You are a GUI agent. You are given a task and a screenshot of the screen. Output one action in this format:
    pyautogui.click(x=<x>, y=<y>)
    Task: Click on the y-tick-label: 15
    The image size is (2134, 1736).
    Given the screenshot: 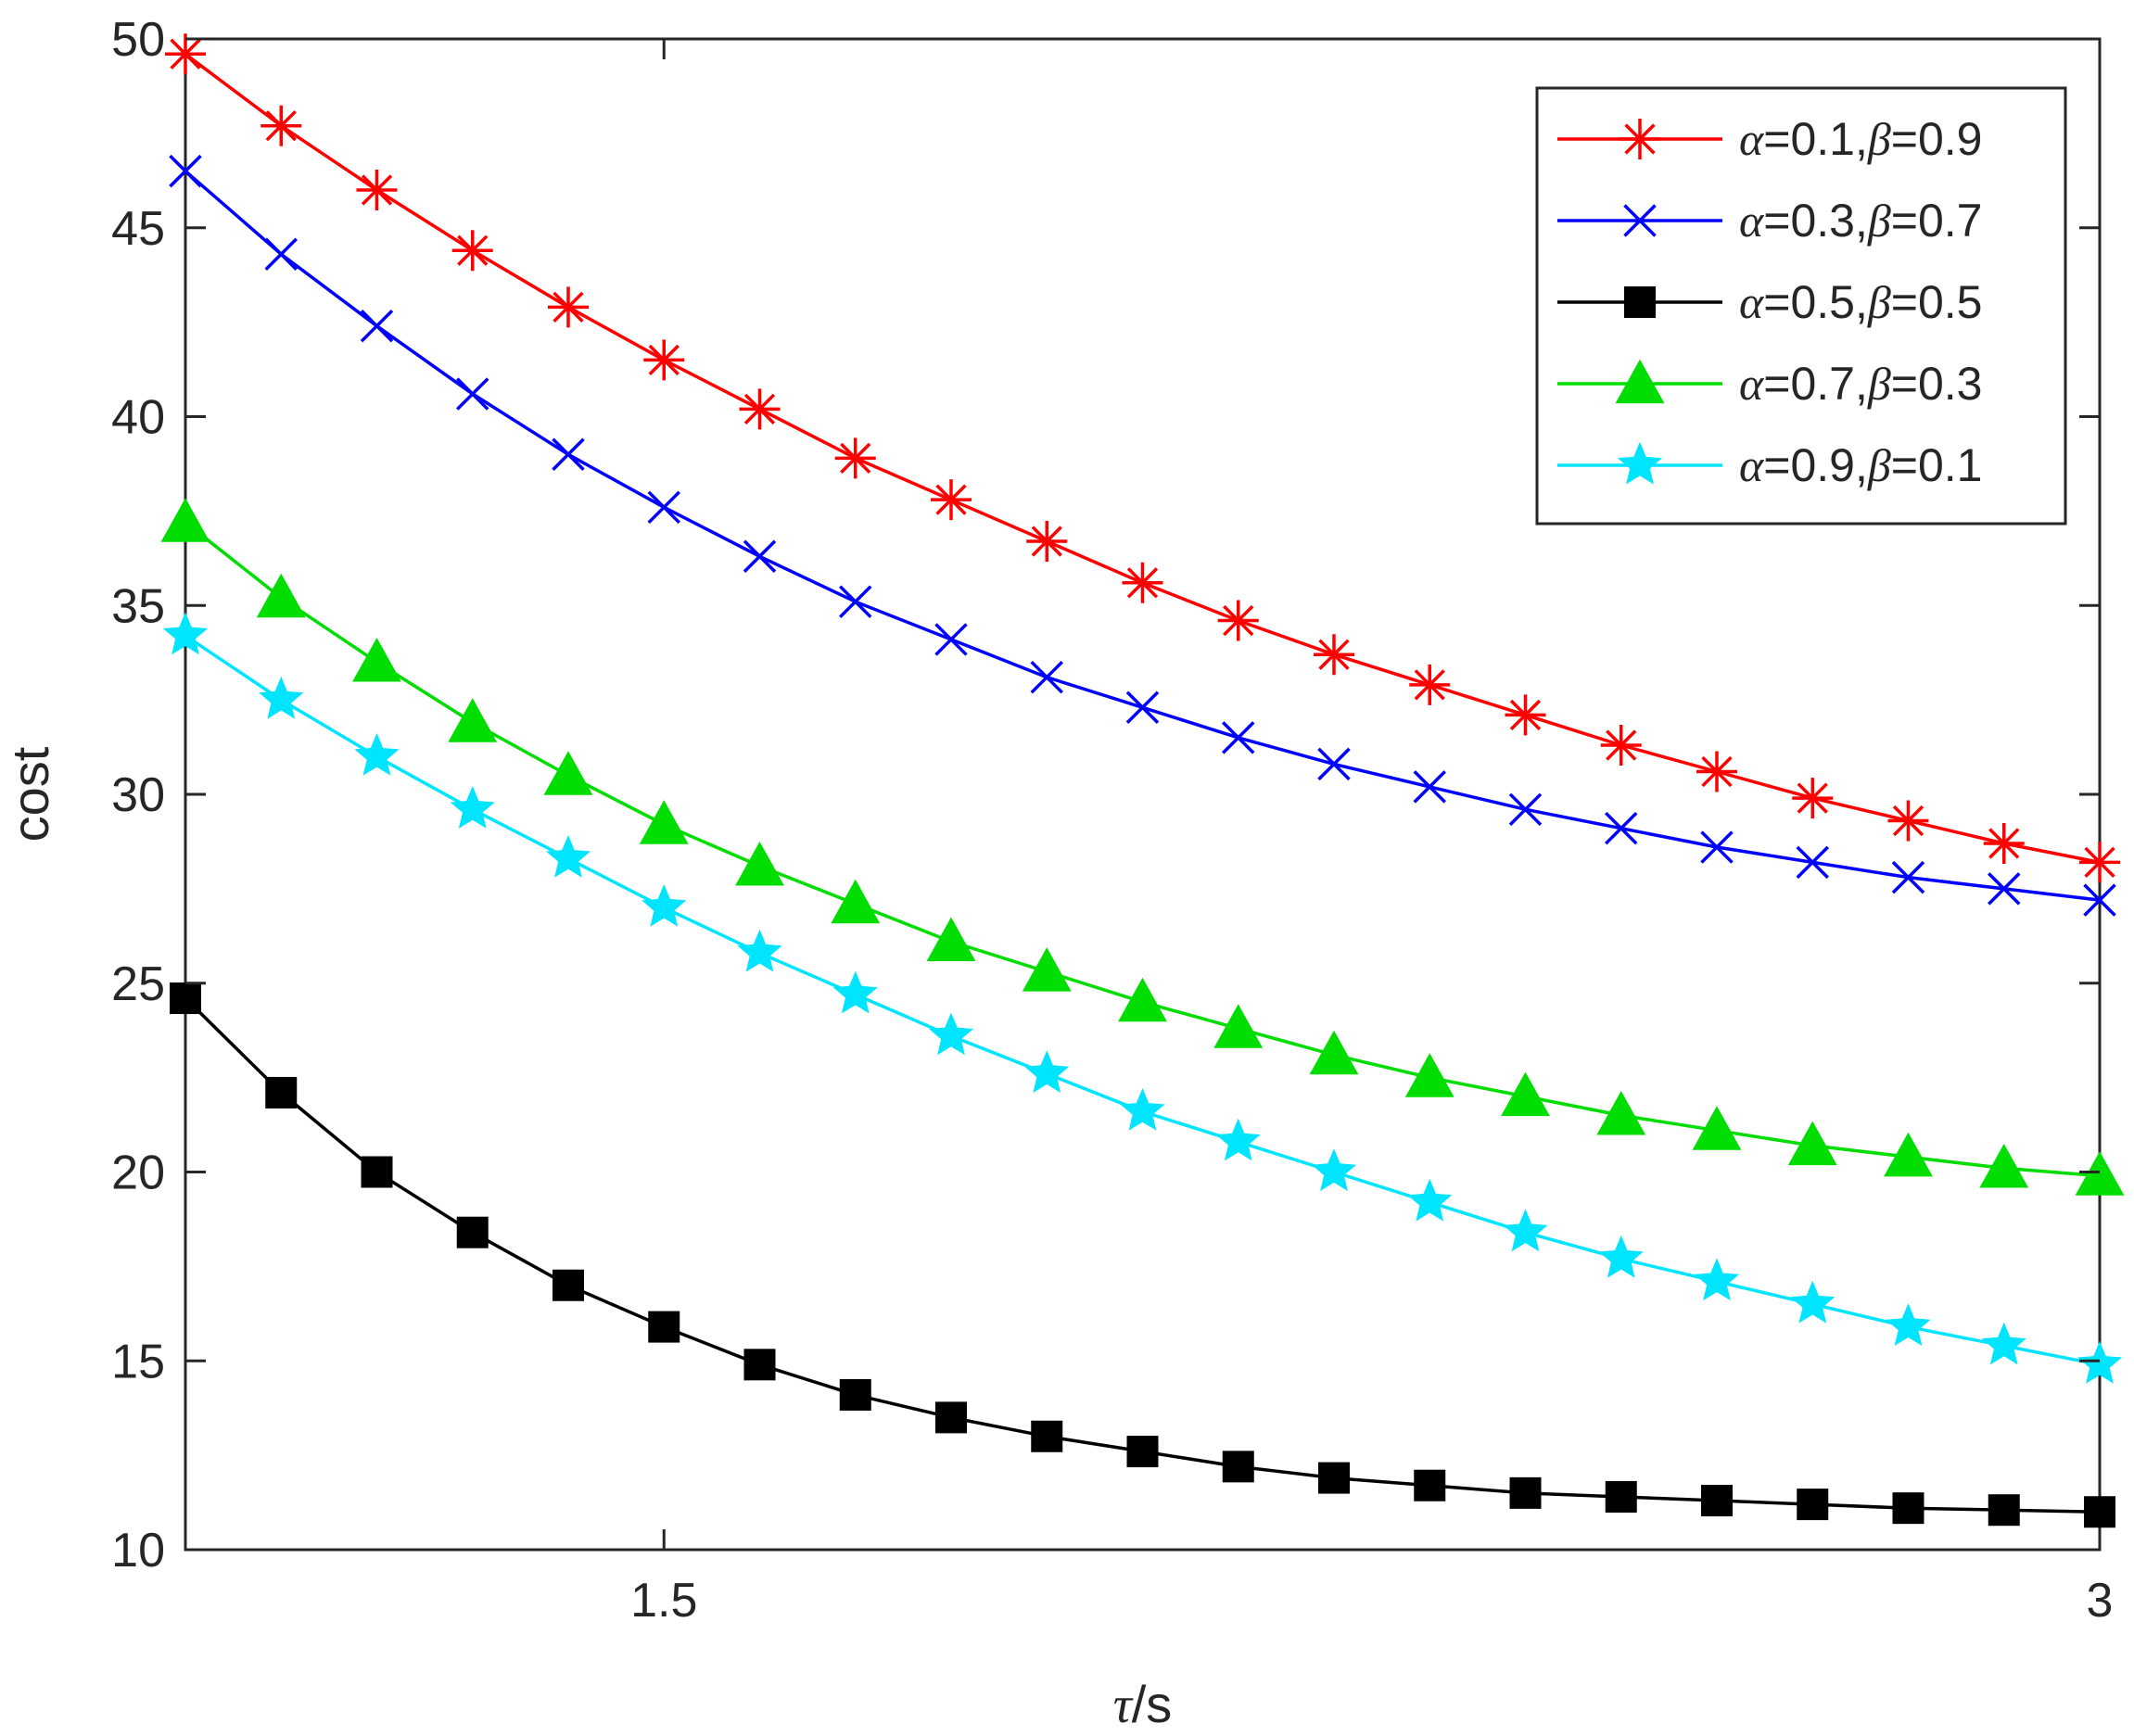 What is the action you would take?
    pyautogui.click(x=138, y=1361)
    